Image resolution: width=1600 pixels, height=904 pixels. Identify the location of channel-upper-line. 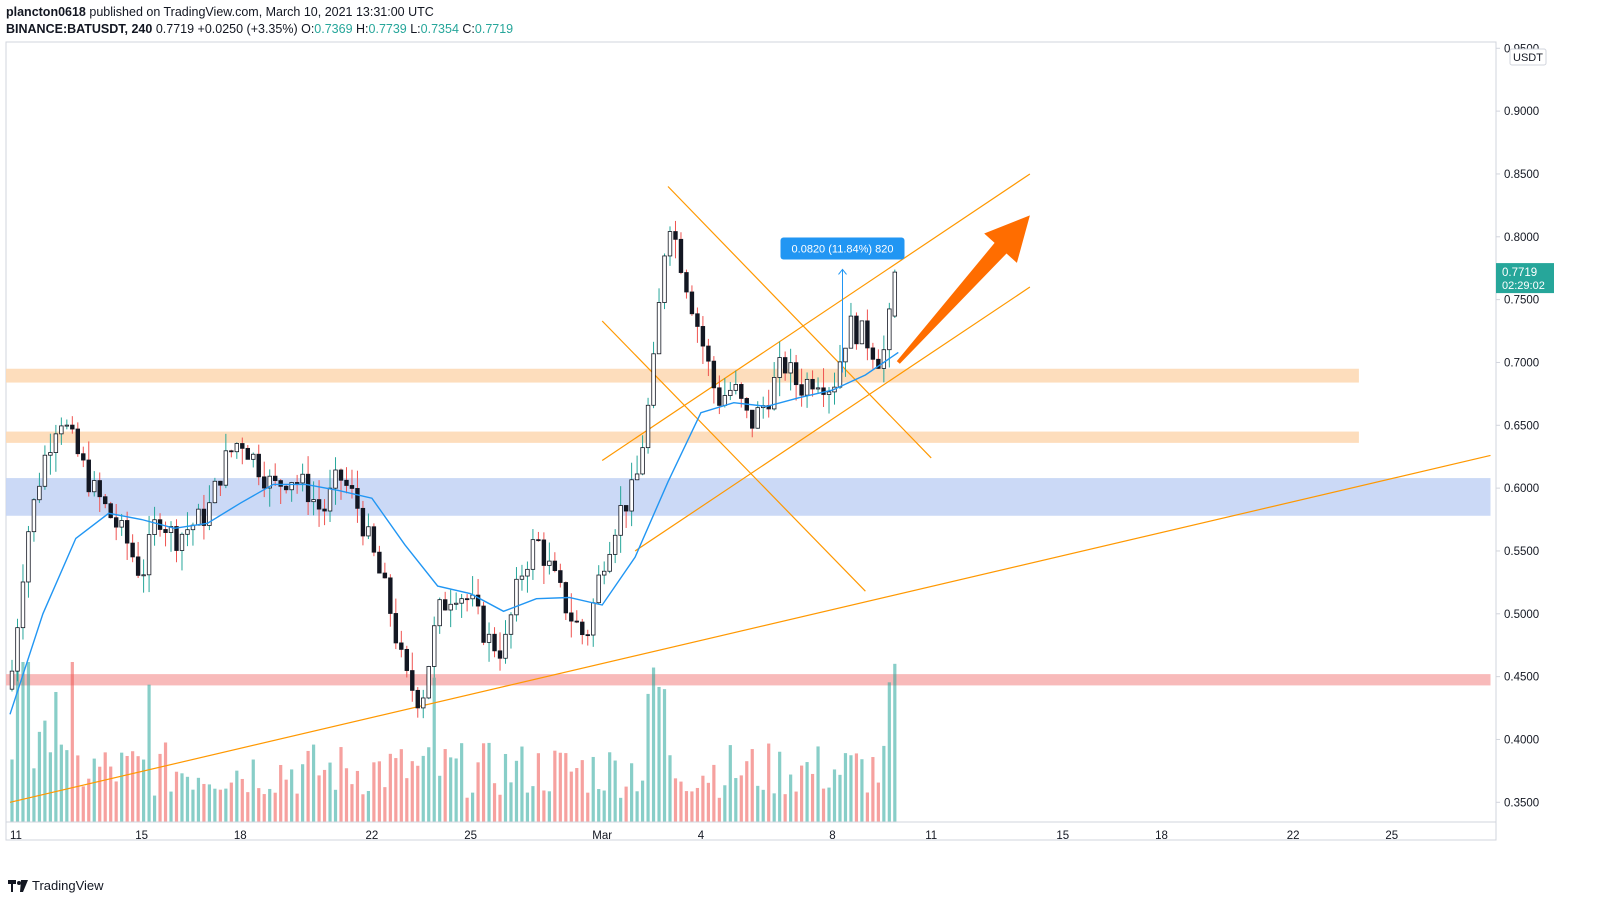
(816, 317).